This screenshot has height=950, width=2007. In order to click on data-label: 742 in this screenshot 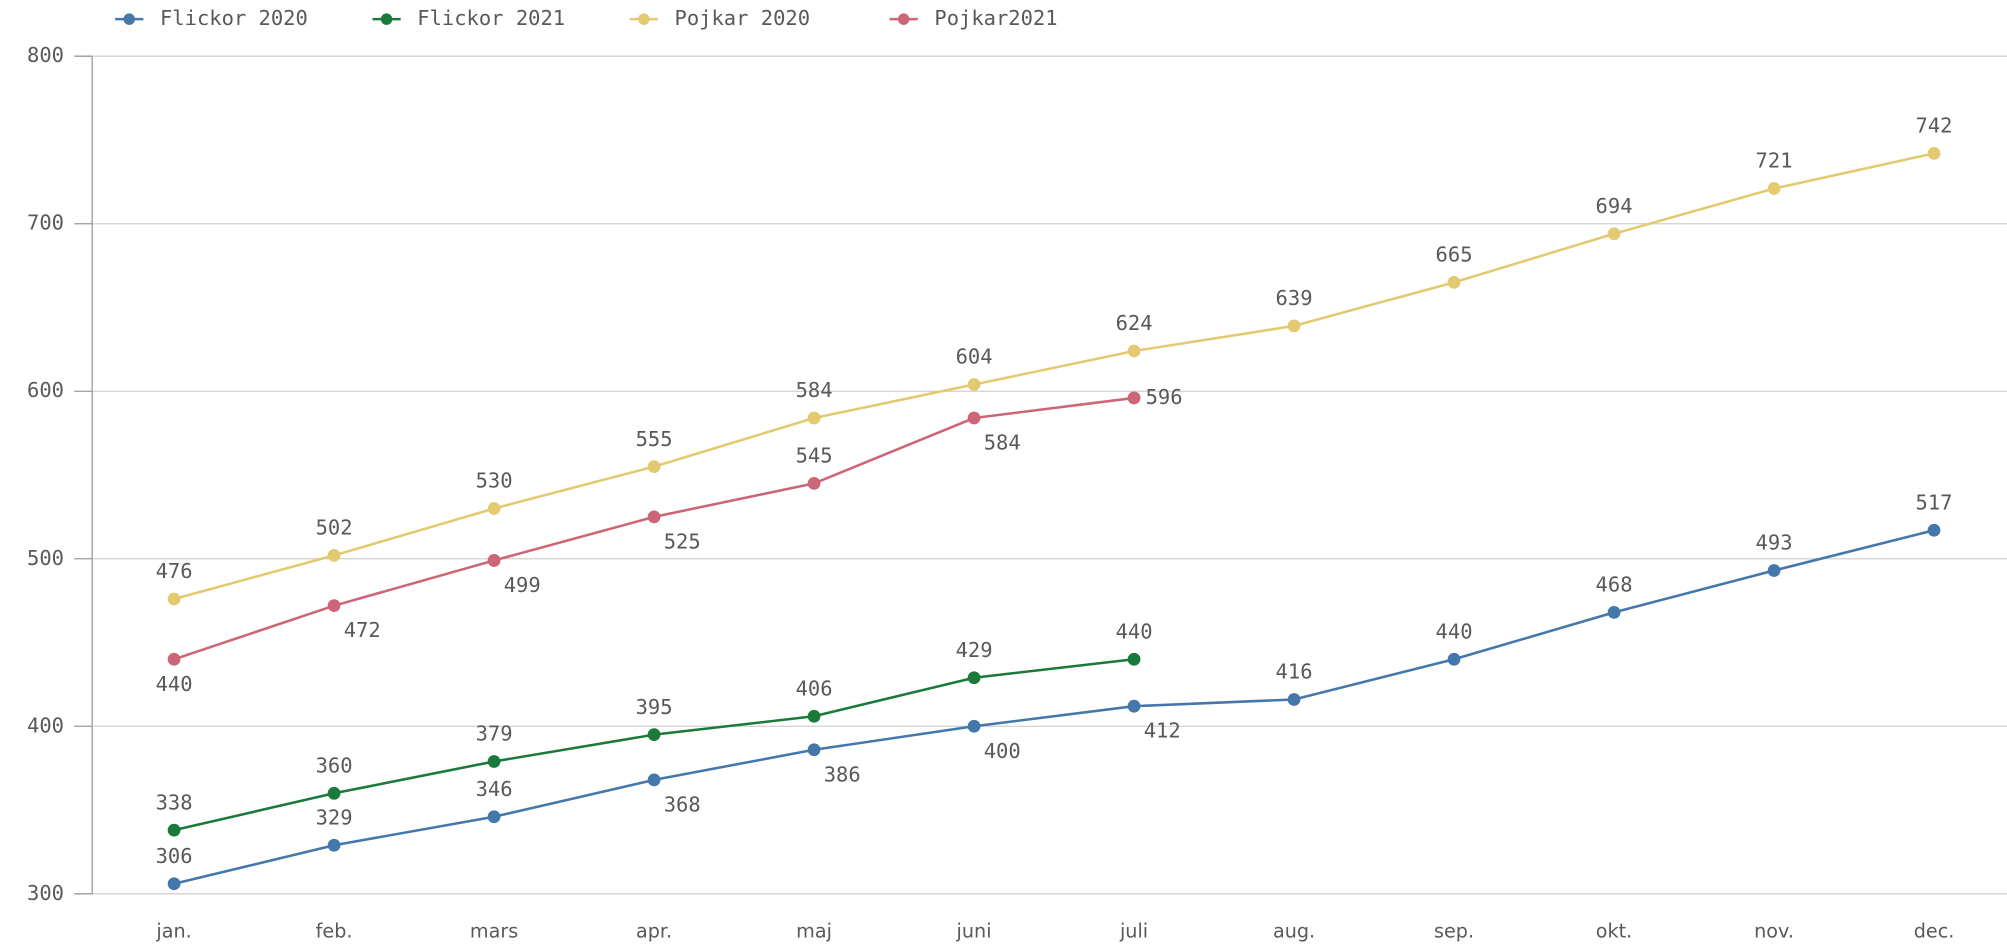, I will do `click(1934, 126)`.